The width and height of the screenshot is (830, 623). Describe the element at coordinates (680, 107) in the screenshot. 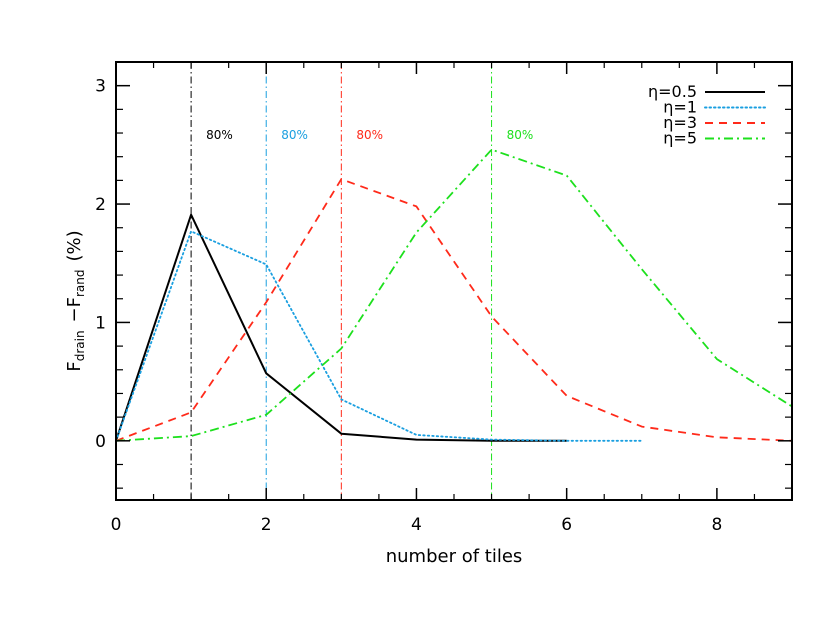

I see `legend-label: η=1` at that location.